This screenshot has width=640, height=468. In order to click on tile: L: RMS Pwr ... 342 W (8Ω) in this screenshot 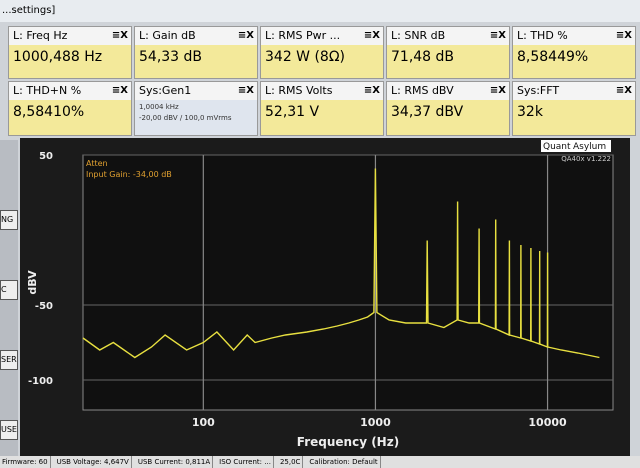, I will do `click(322, 52)`.